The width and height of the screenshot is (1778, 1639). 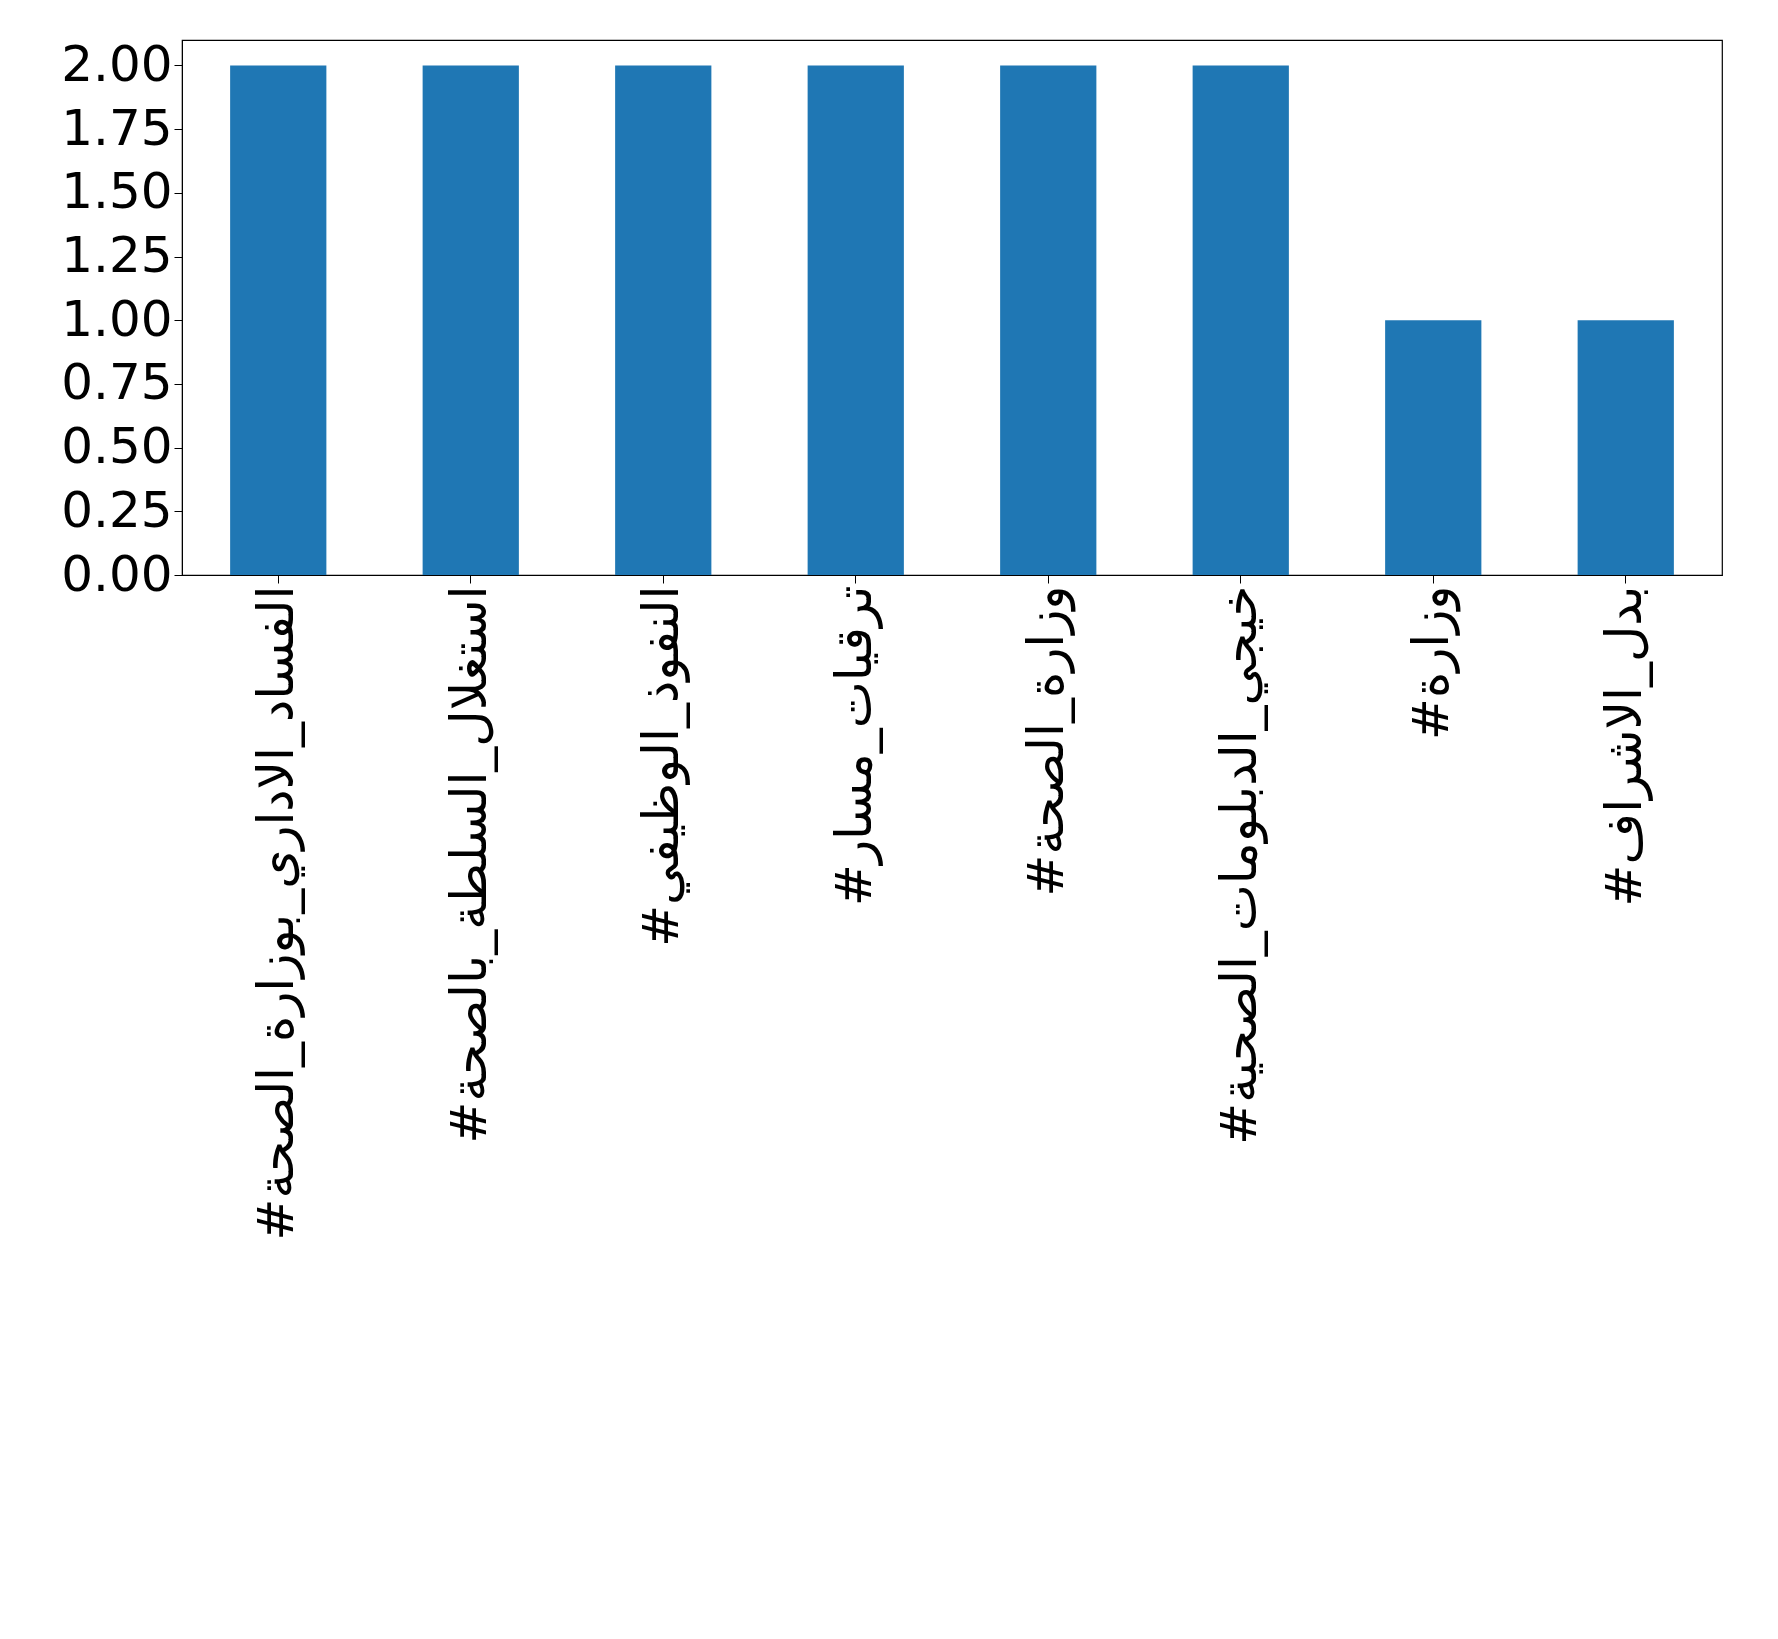 I want to click on y-tick-label: 0.25, so click(x=117, y=509).